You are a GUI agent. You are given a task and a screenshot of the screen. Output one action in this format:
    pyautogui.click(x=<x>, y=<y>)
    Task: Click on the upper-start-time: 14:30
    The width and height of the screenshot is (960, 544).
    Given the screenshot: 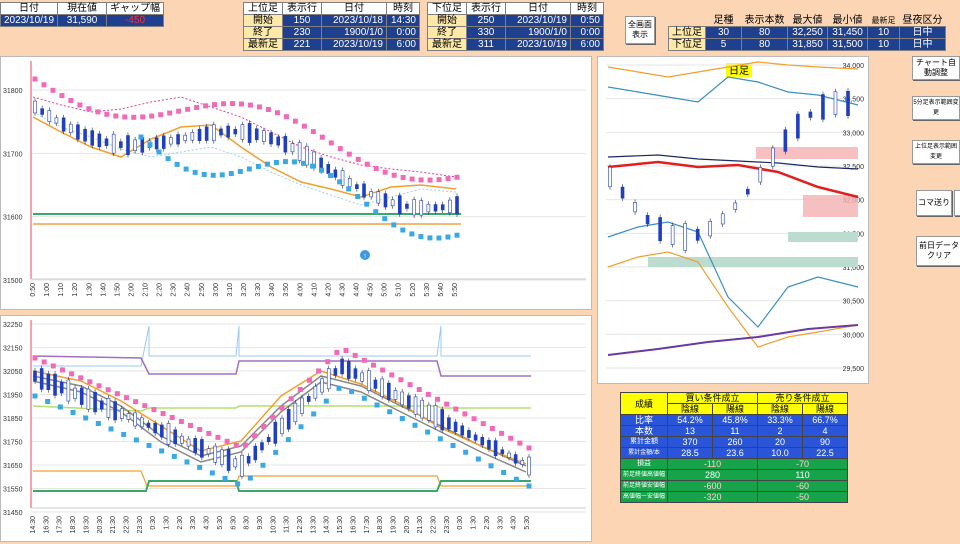 What is the action you would take?
    pyautogui.click(x=403, y=20)
    